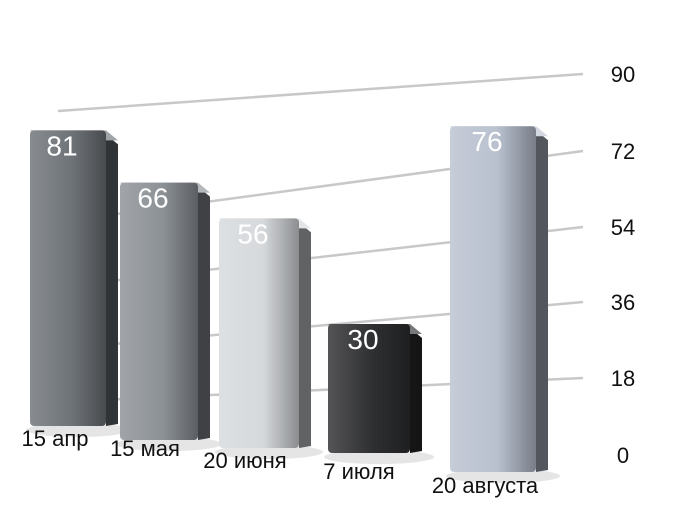 This screenshot has height=532, width=680. I want to click on data-label: 76, so click(486, 141).